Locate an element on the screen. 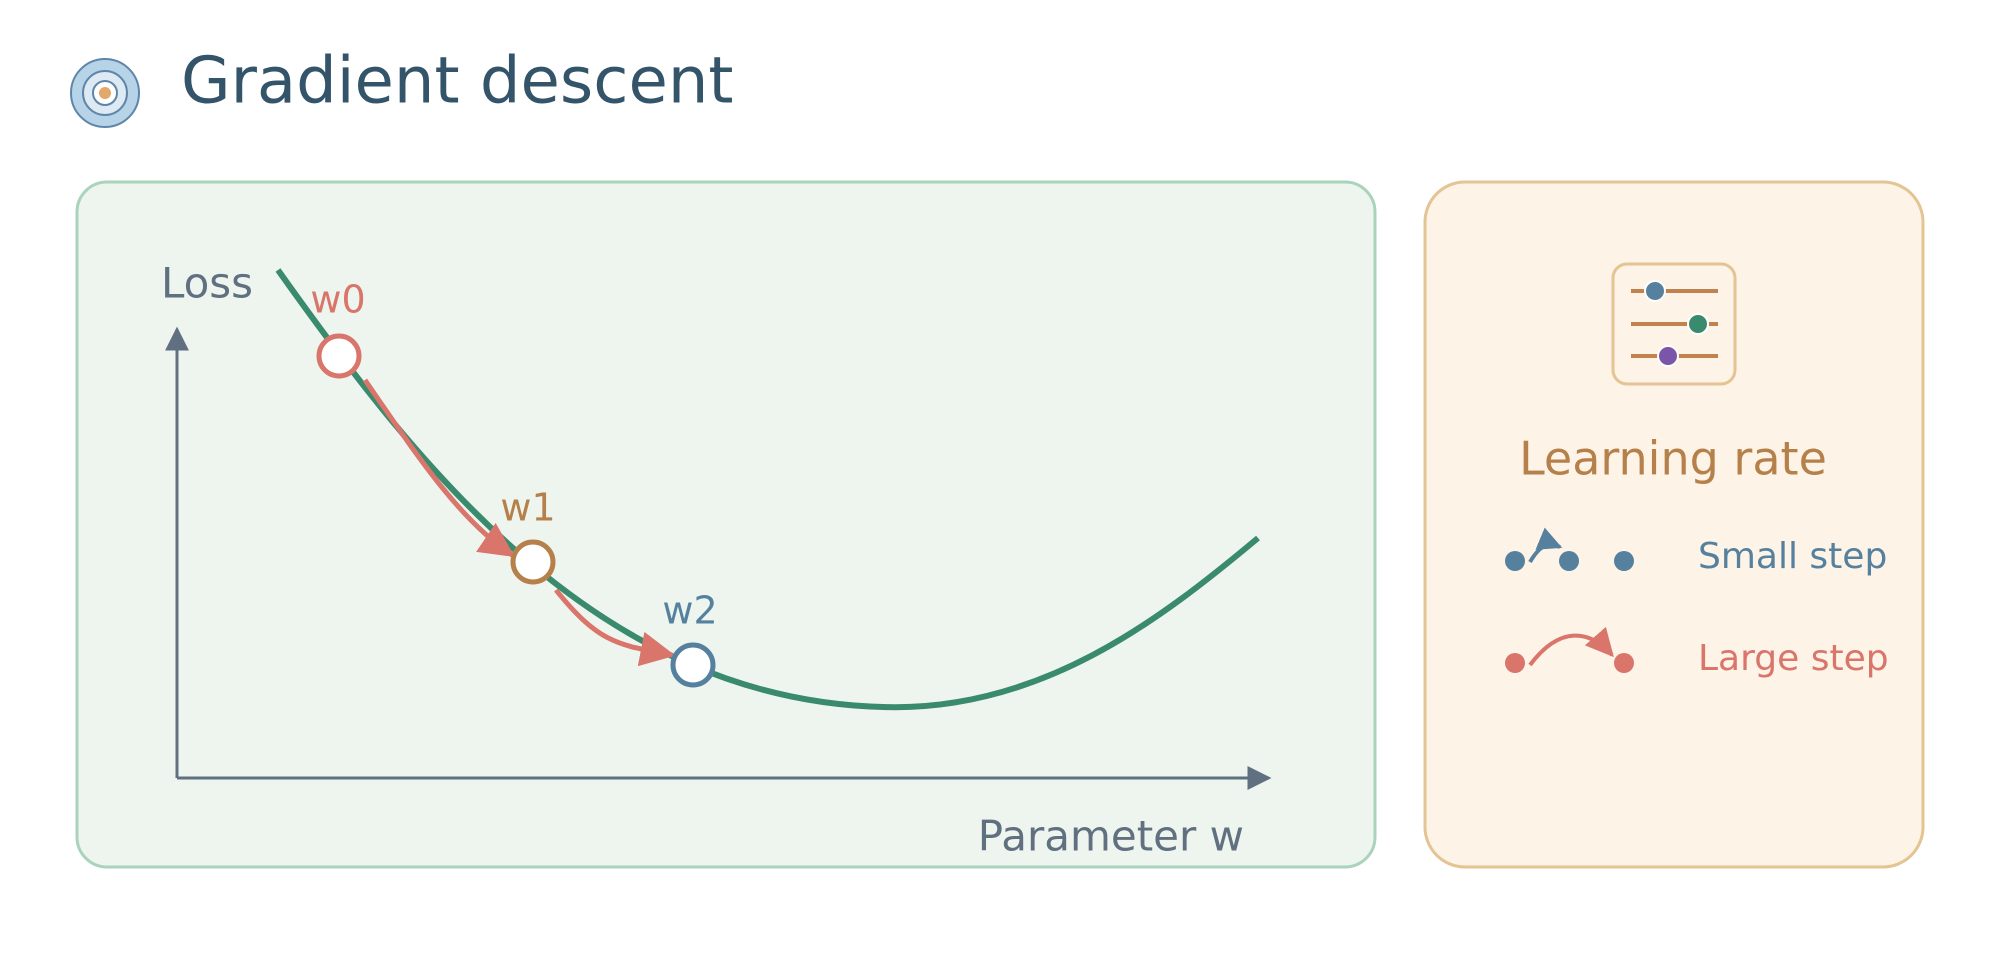 The width and height of the screenshot is (2000, 960). point-label: w2 is located at coordinates (689, 611).